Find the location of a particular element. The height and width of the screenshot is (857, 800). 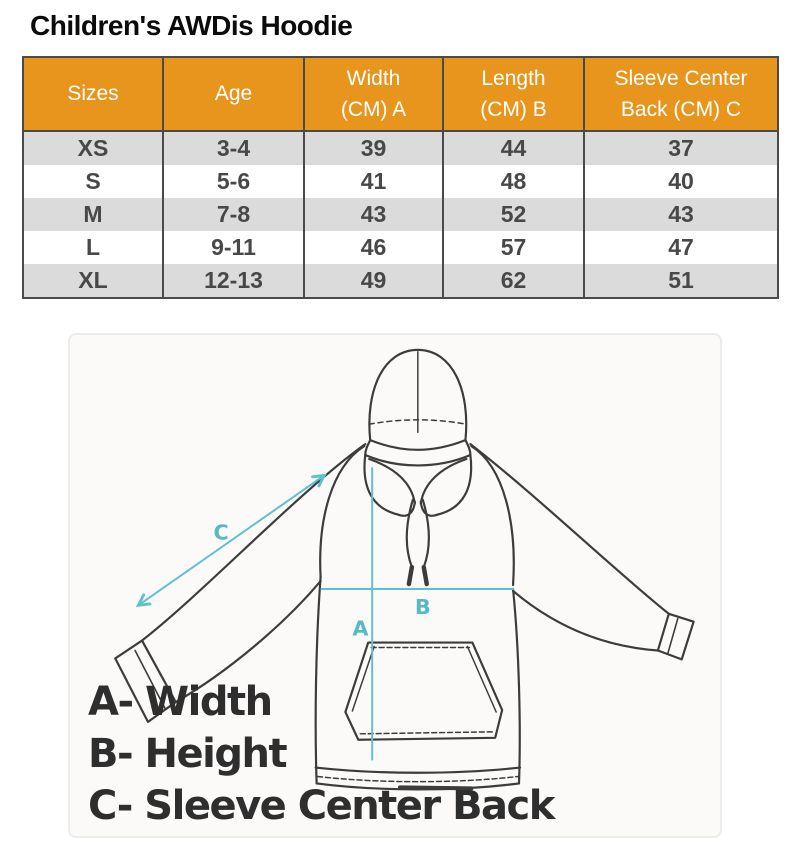

measure-c-label: C is located at coordinates (220, 532).